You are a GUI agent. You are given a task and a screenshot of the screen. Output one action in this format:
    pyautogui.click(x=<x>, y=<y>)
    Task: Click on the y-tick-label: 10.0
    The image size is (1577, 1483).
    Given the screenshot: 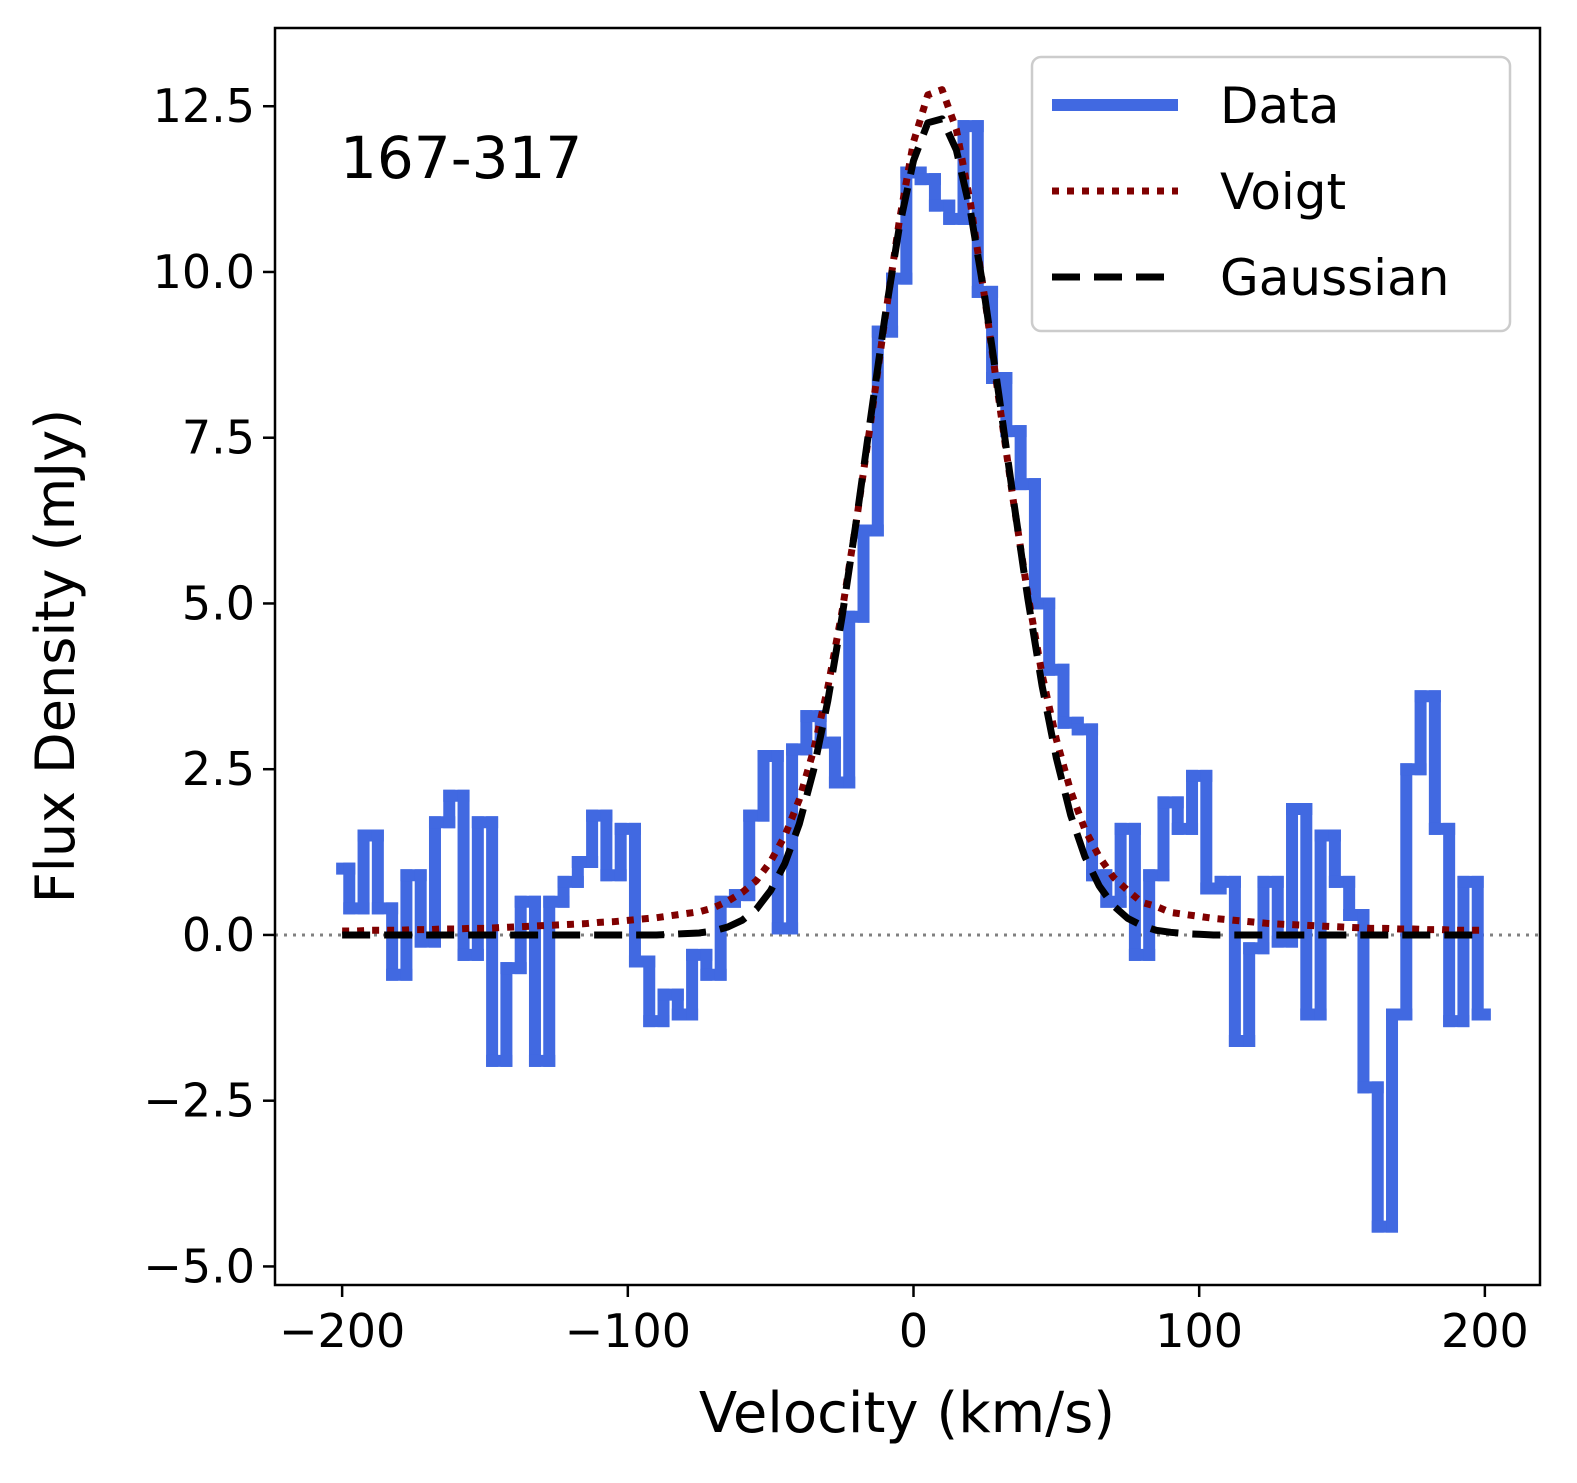 What is the action you would take?
    pyautogui.click(x=204, y=272)
    